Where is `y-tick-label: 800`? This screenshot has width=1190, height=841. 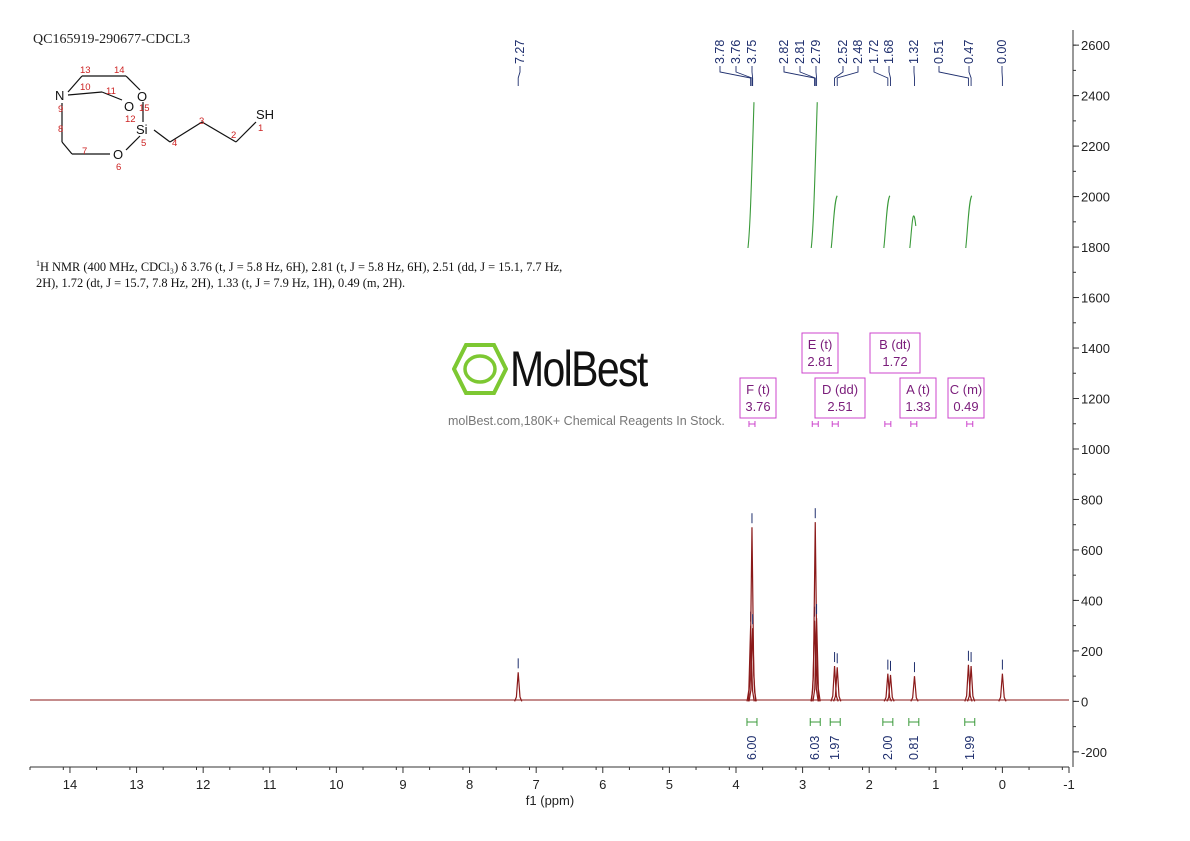
y-tick-label: 800 is located at coordinates (1092, 499).